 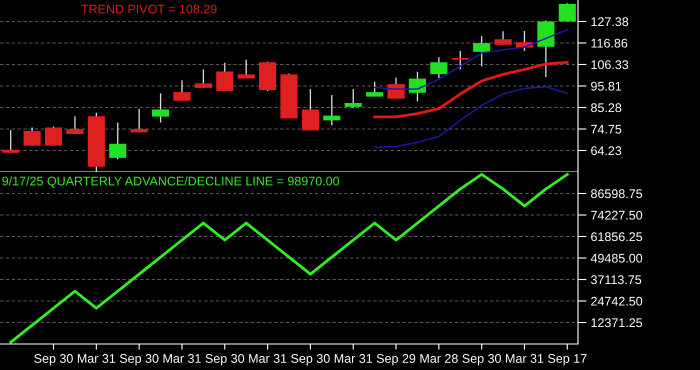 What do you see at coordinates (616, 237) in the screenshot?
I see `y-tick-label: 61856.25` at bounding box center [616, 237].